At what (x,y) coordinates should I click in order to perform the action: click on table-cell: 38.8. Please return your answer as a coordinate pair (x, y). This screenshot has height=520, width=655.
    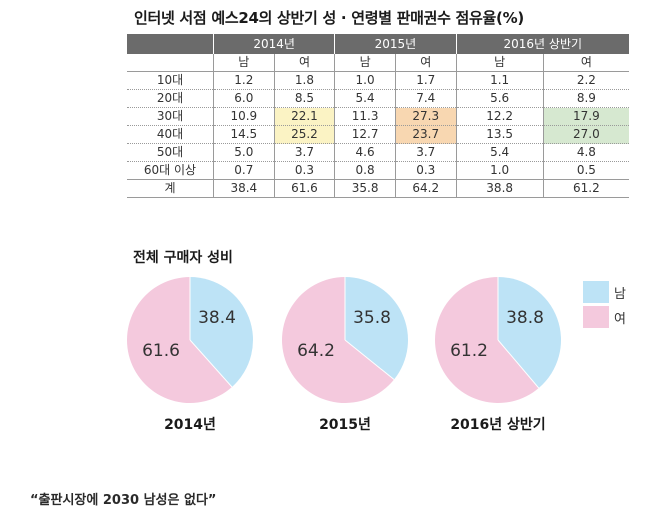
    Looking at the image, I should click on (499, 188).